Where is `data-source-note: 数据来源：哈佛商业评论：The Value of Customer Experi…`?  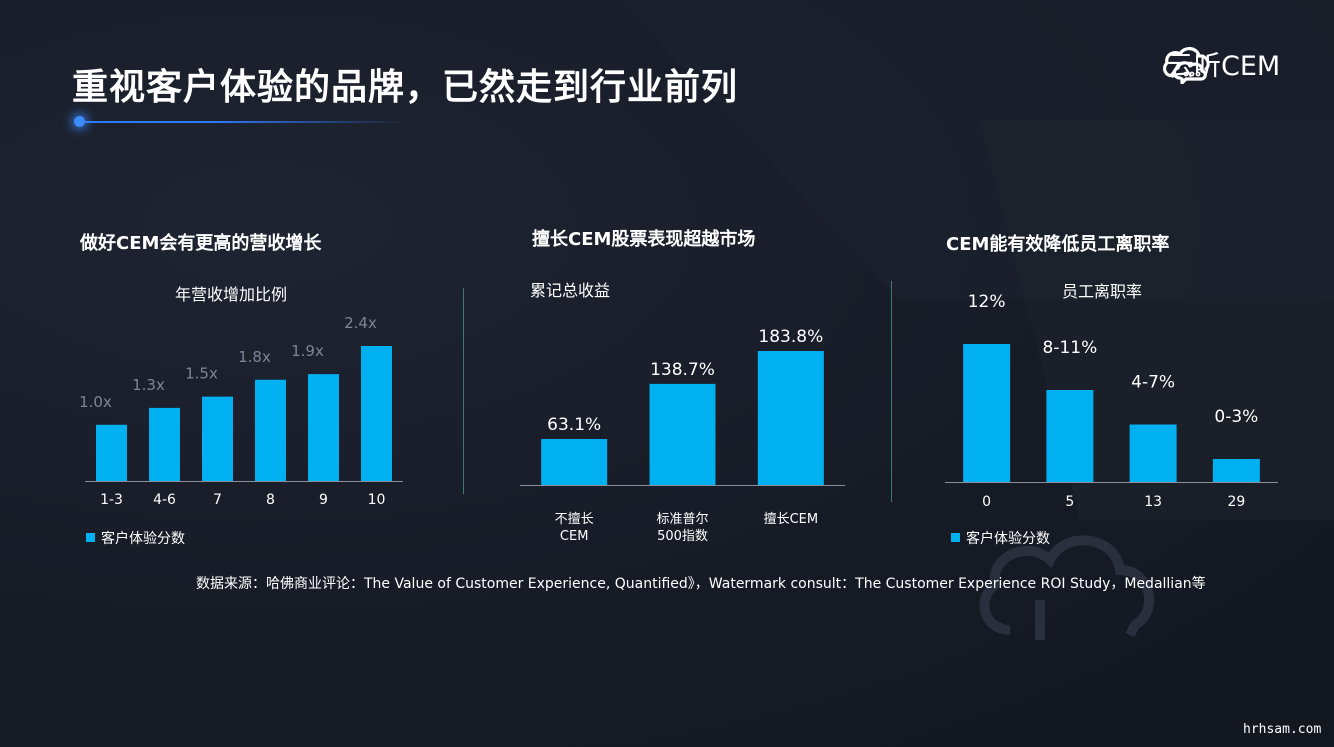 data-source-note: 数据来源：哈佛商业评论：The Value of Customer Experi… is located at coordinates (701, 584).